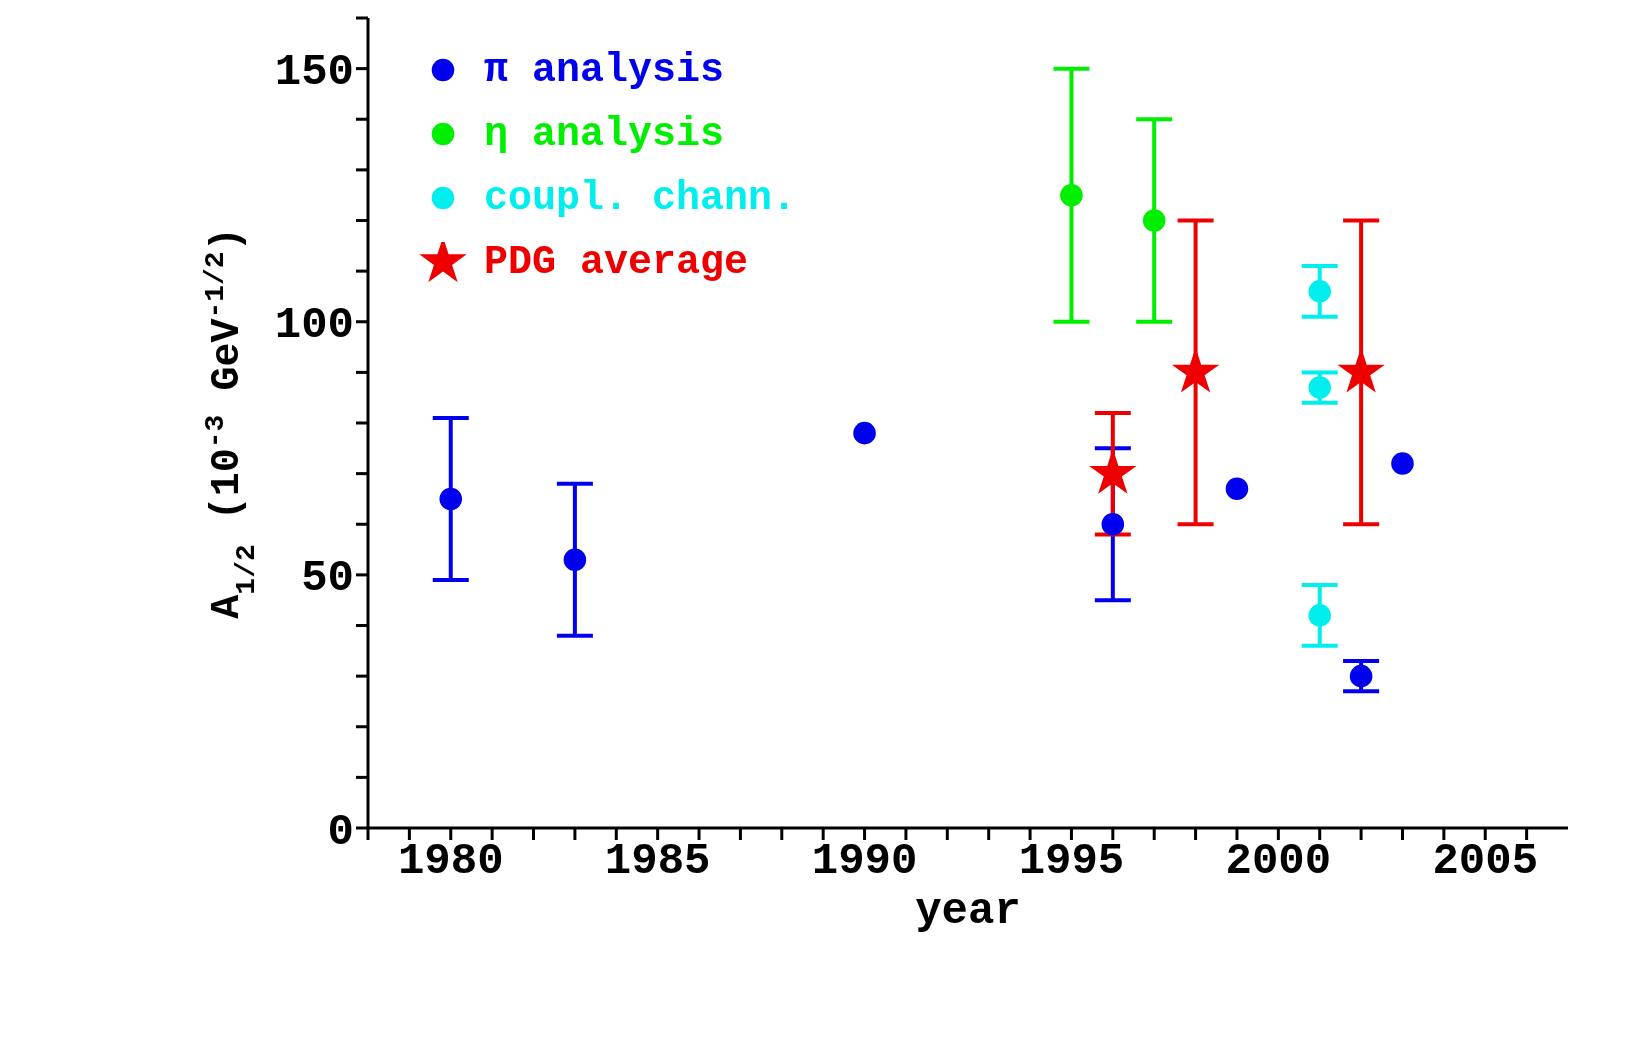 The height and width of the screenshot is (1050, 1648). Describe the element at coordinates (657, 861) in the screenshot. I see `x-tick-label: 1985` at that location.